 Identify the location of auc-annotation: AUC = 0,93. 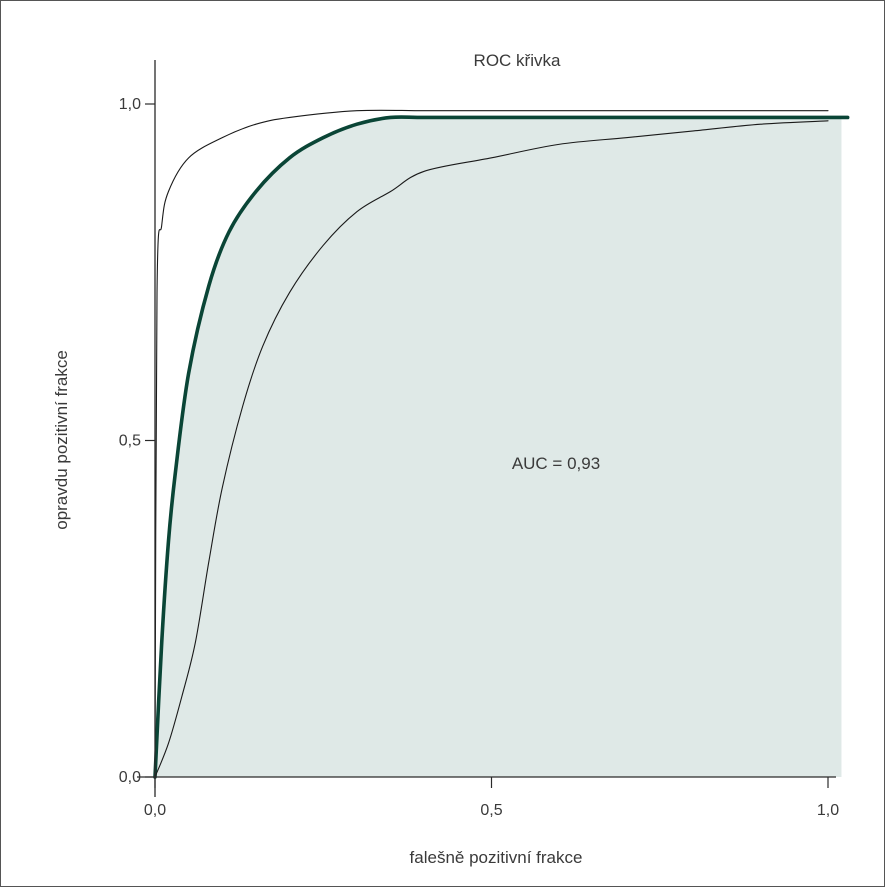
(556, 463).